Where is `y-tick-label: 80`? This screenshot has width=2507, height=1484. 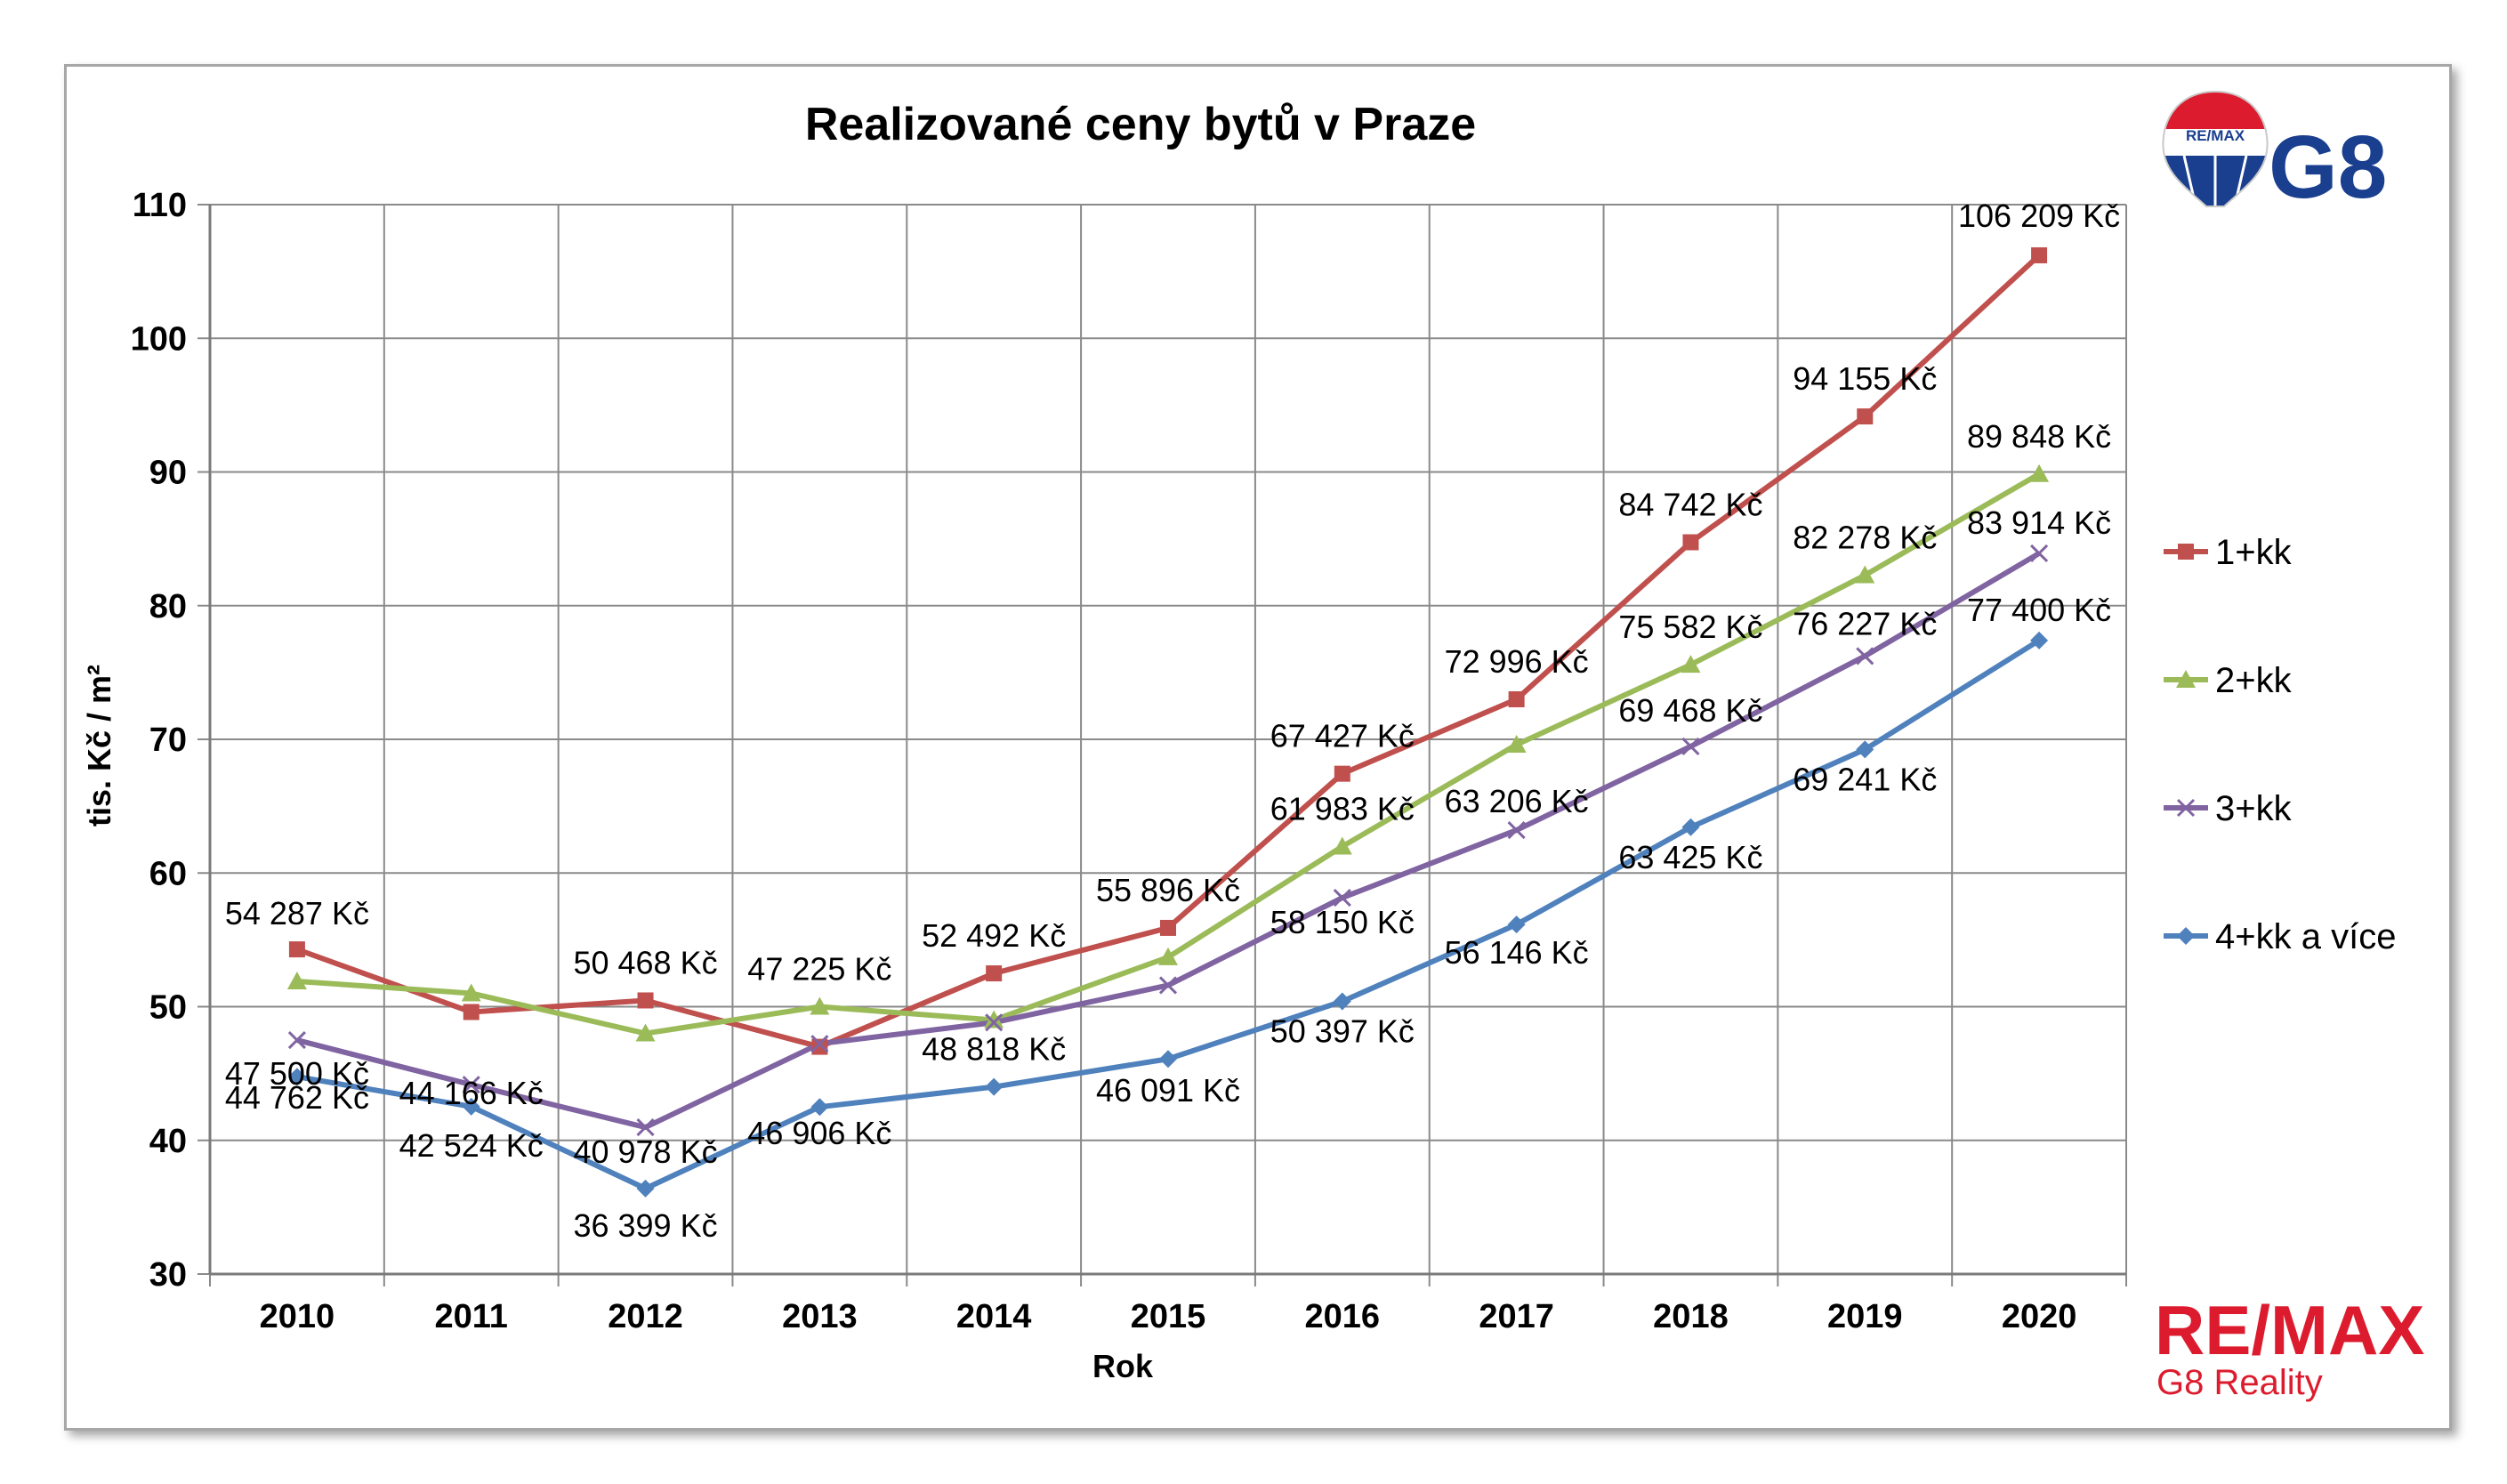
y-tick-label: 80 is located at coordinates (168, 606).